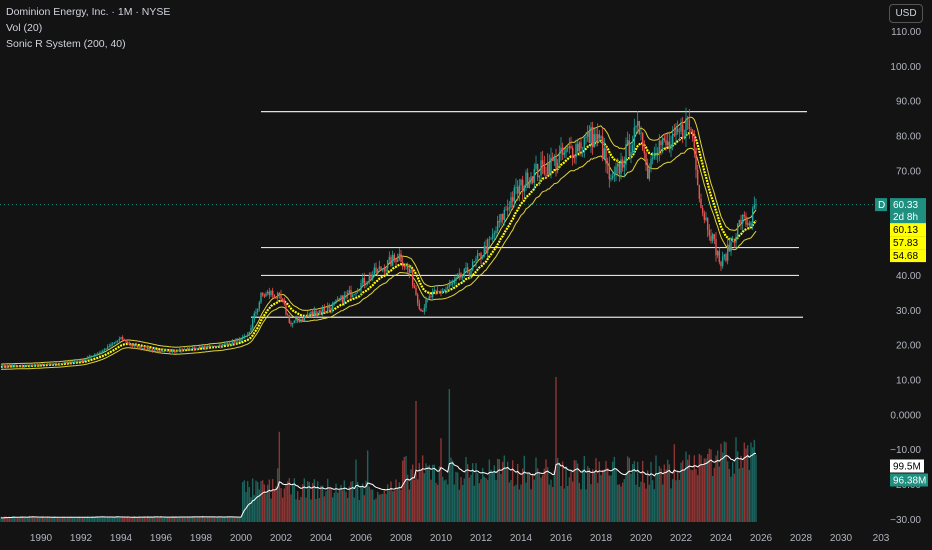 This screenshot has height=550, width=932. Describe the element at coordinates (66, 44) in the screenshot. I see `indicator-sonic-label: Sonic R System (200, 40)` at that location.